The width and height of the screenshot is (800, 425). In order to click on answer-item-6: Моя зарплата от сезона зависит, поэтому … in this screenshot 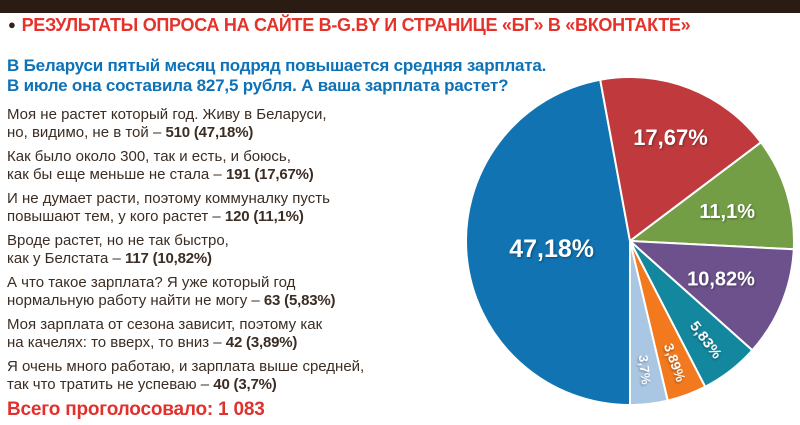, I will do `click(242, 333)`.